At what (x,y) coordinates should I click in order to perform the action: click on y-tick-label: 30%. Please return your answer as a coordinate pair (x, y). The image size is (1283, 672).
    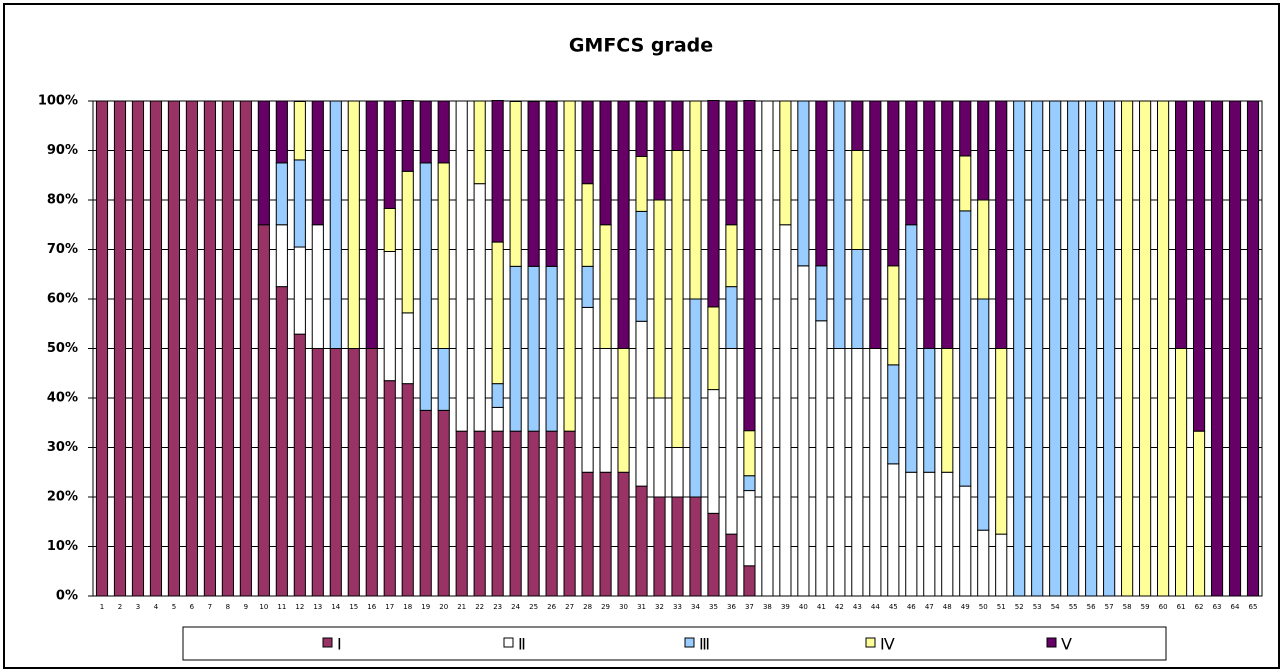
    Looking at the image, I should click on (62, 447).